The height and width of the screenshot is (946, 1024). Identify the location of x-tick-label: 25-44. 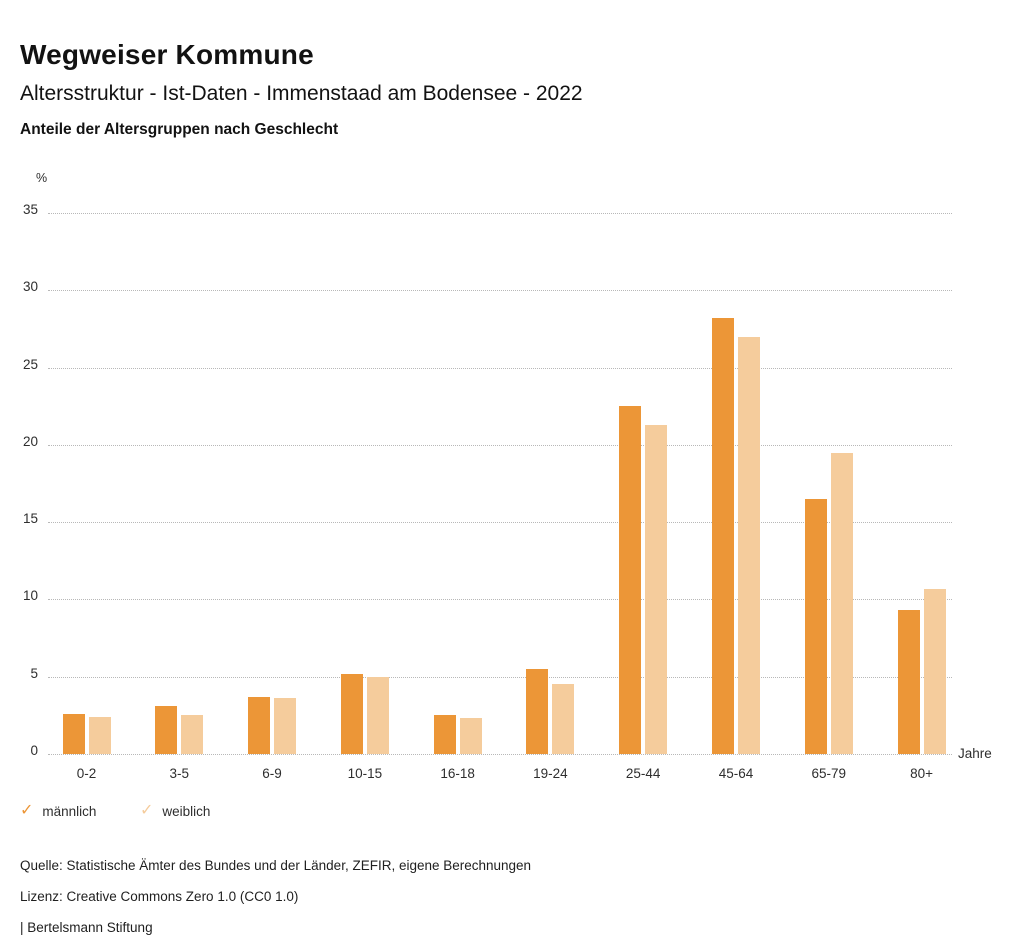
(643, 773).